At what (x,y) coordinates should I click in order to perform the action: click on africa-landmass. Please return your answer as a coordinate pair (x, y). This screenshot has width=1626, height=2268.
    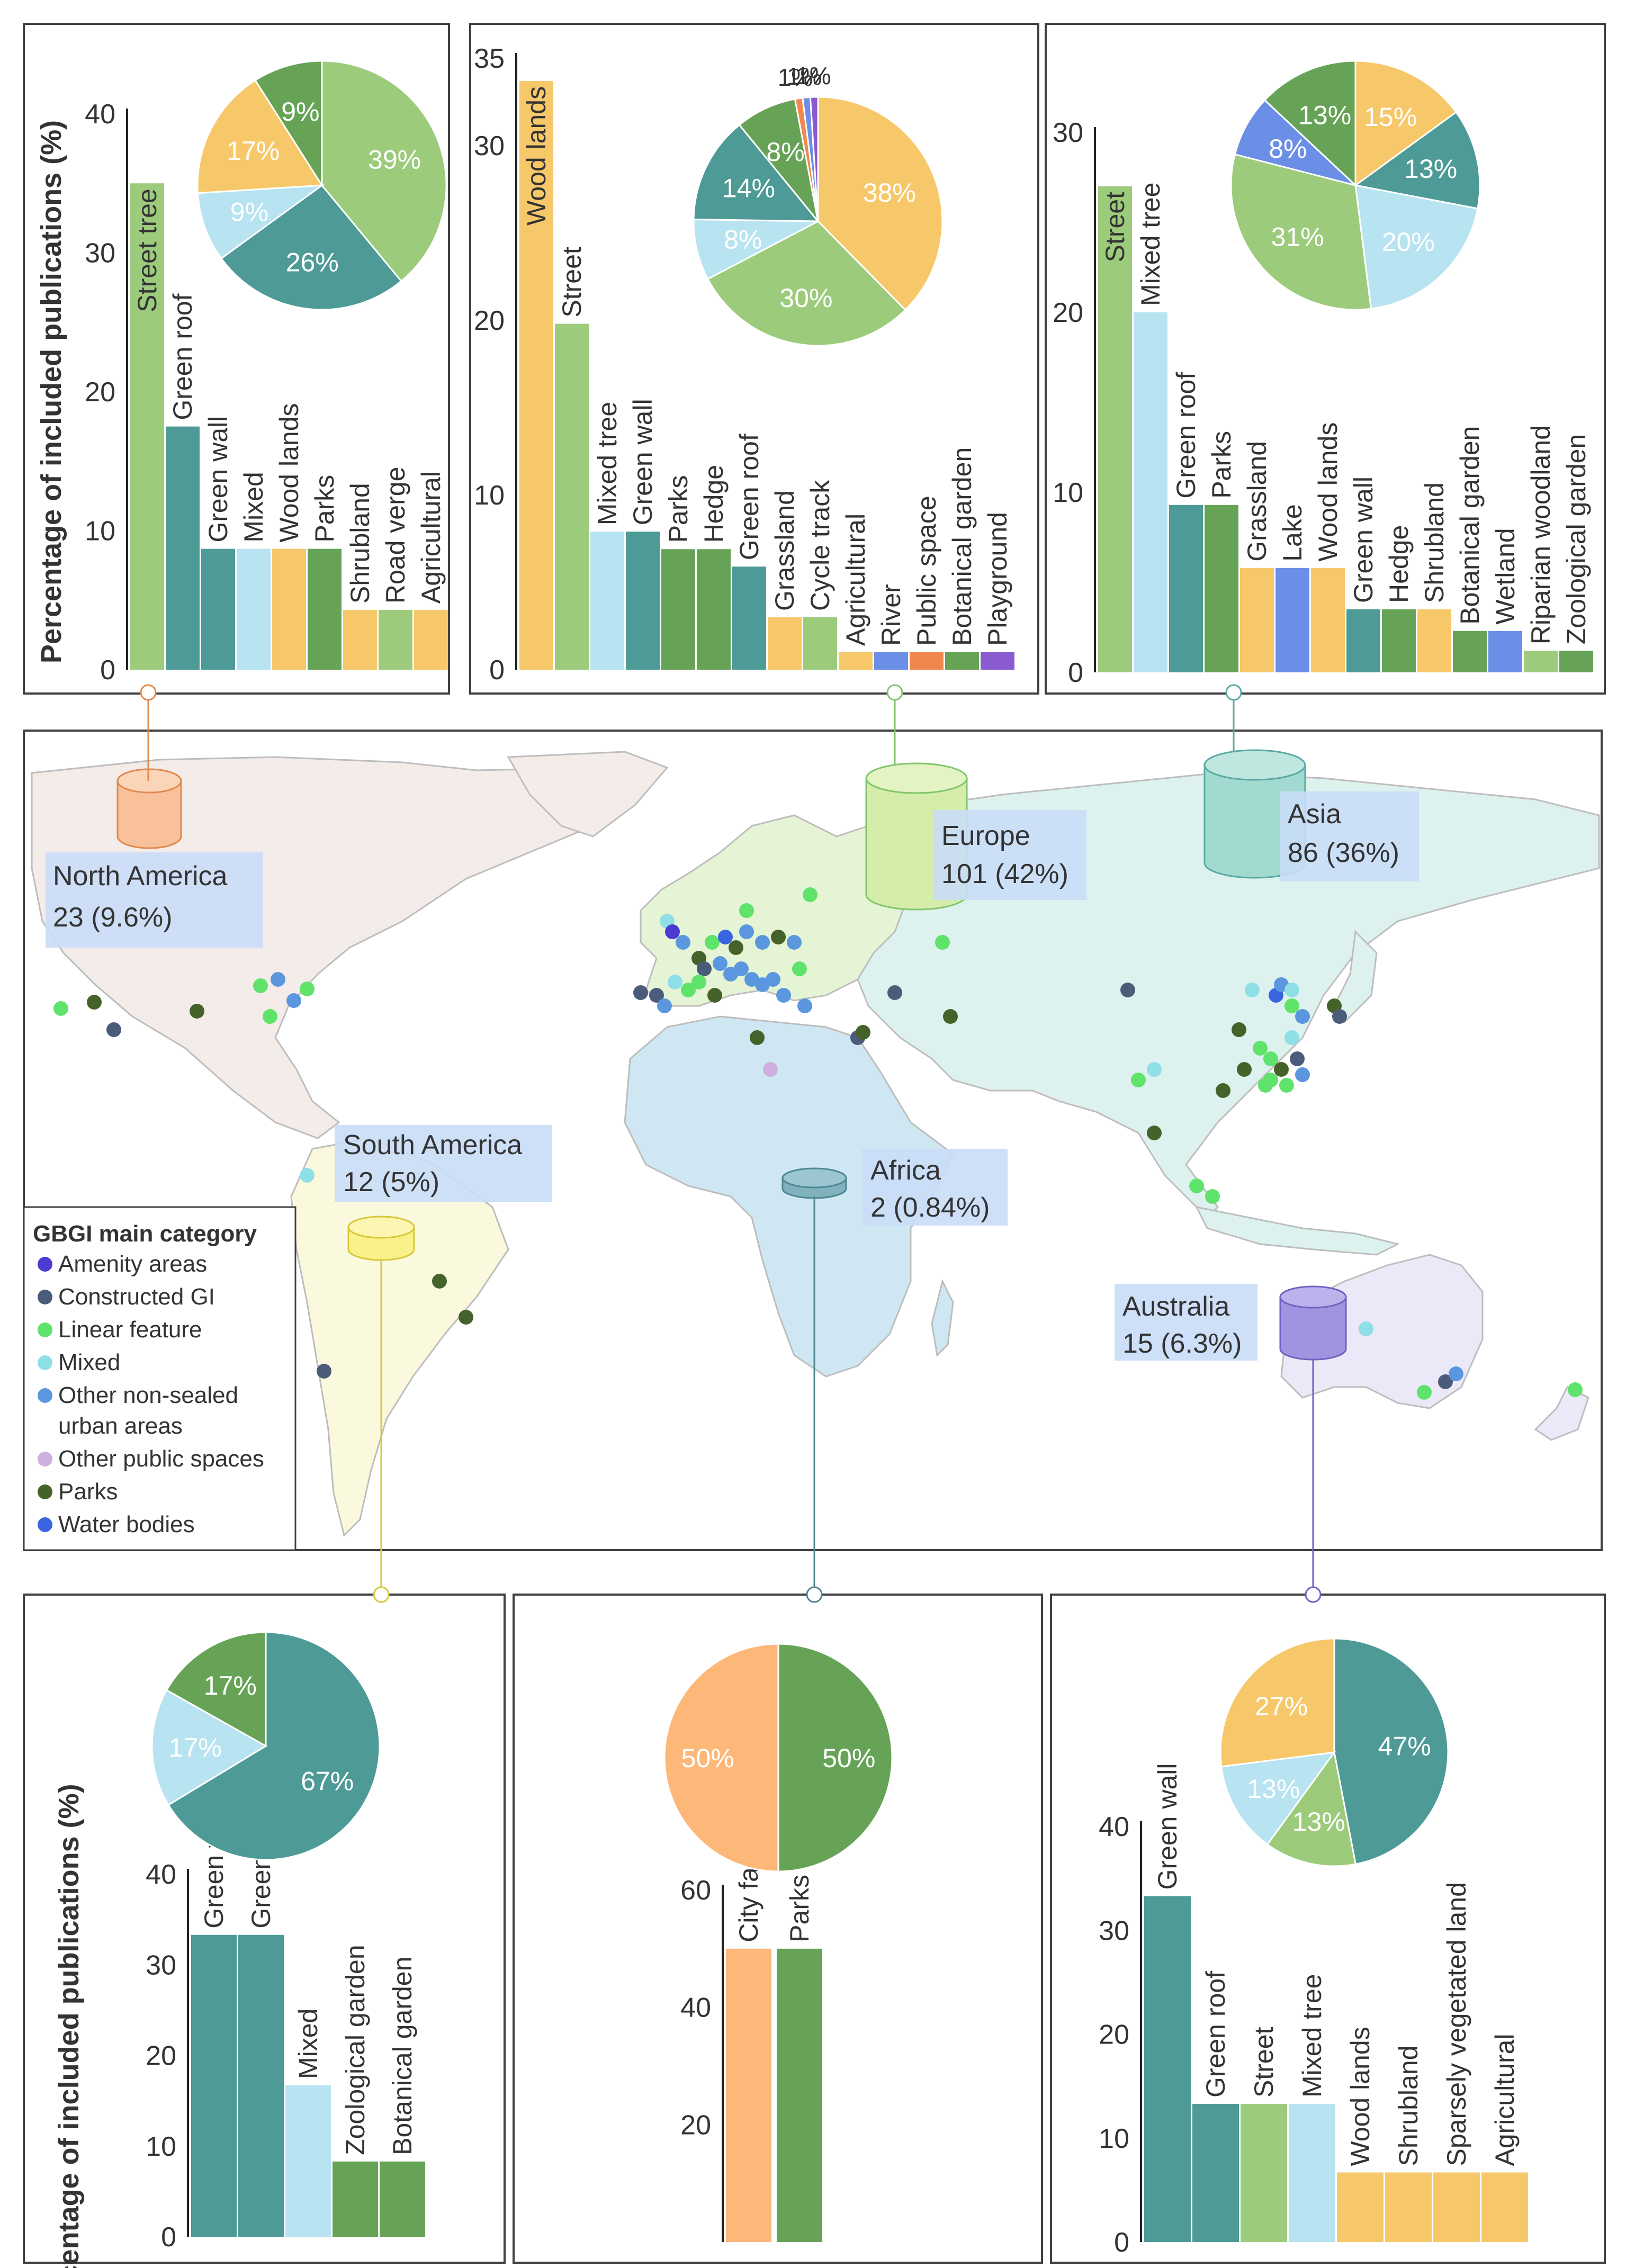
    Looking at the image, I should click on (789, 1196).